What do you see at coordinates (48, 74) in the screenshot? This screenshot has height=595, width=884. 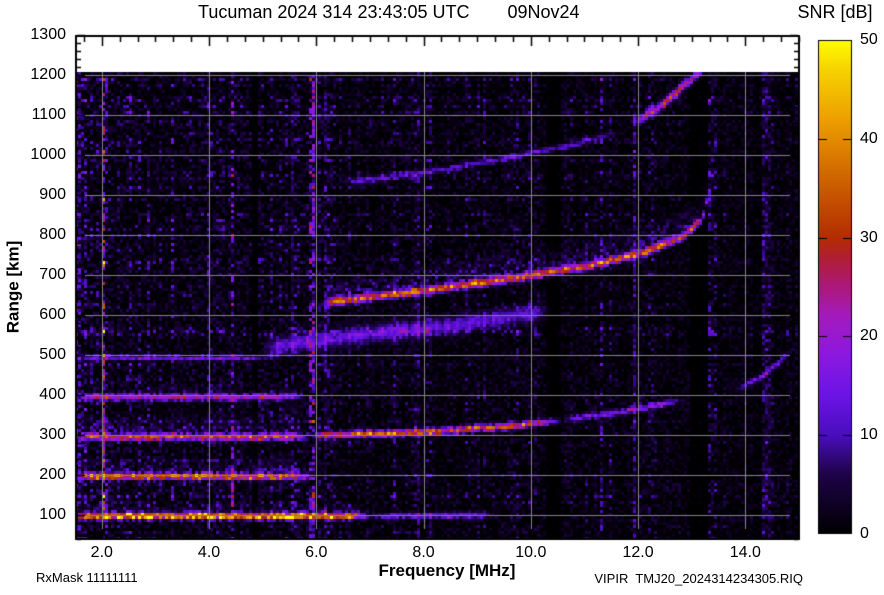 I see `y-tick-label: 1200` at bounding box center [48, 74].